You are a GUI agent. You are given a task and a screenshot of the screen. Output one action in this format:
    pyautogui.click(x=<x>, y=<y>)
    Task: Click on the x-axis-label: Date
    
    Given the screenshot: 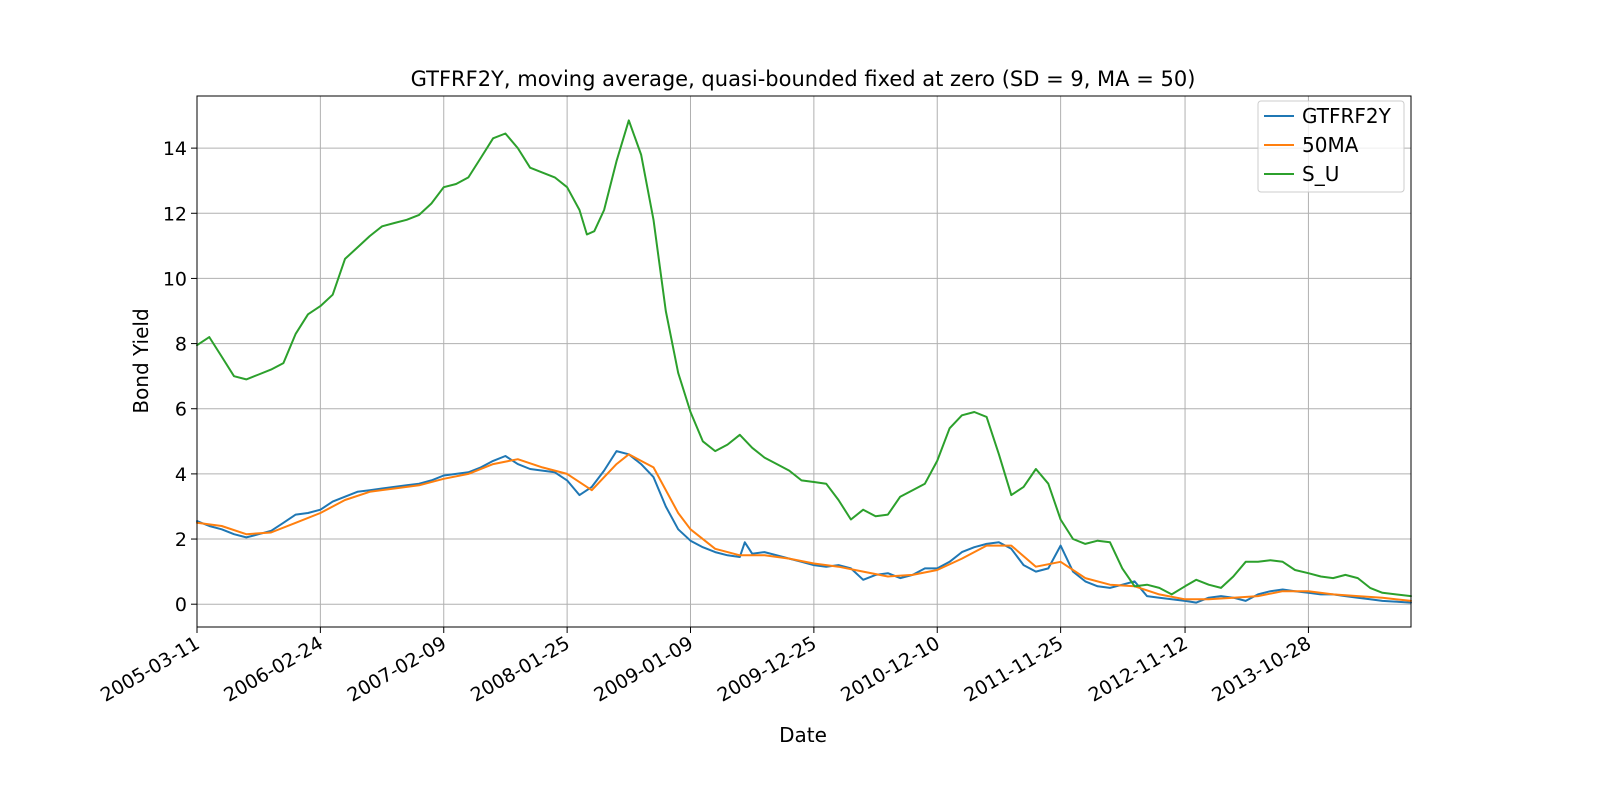 What is the action you would take?
    pyautogui.click(x=803, y=735)
    